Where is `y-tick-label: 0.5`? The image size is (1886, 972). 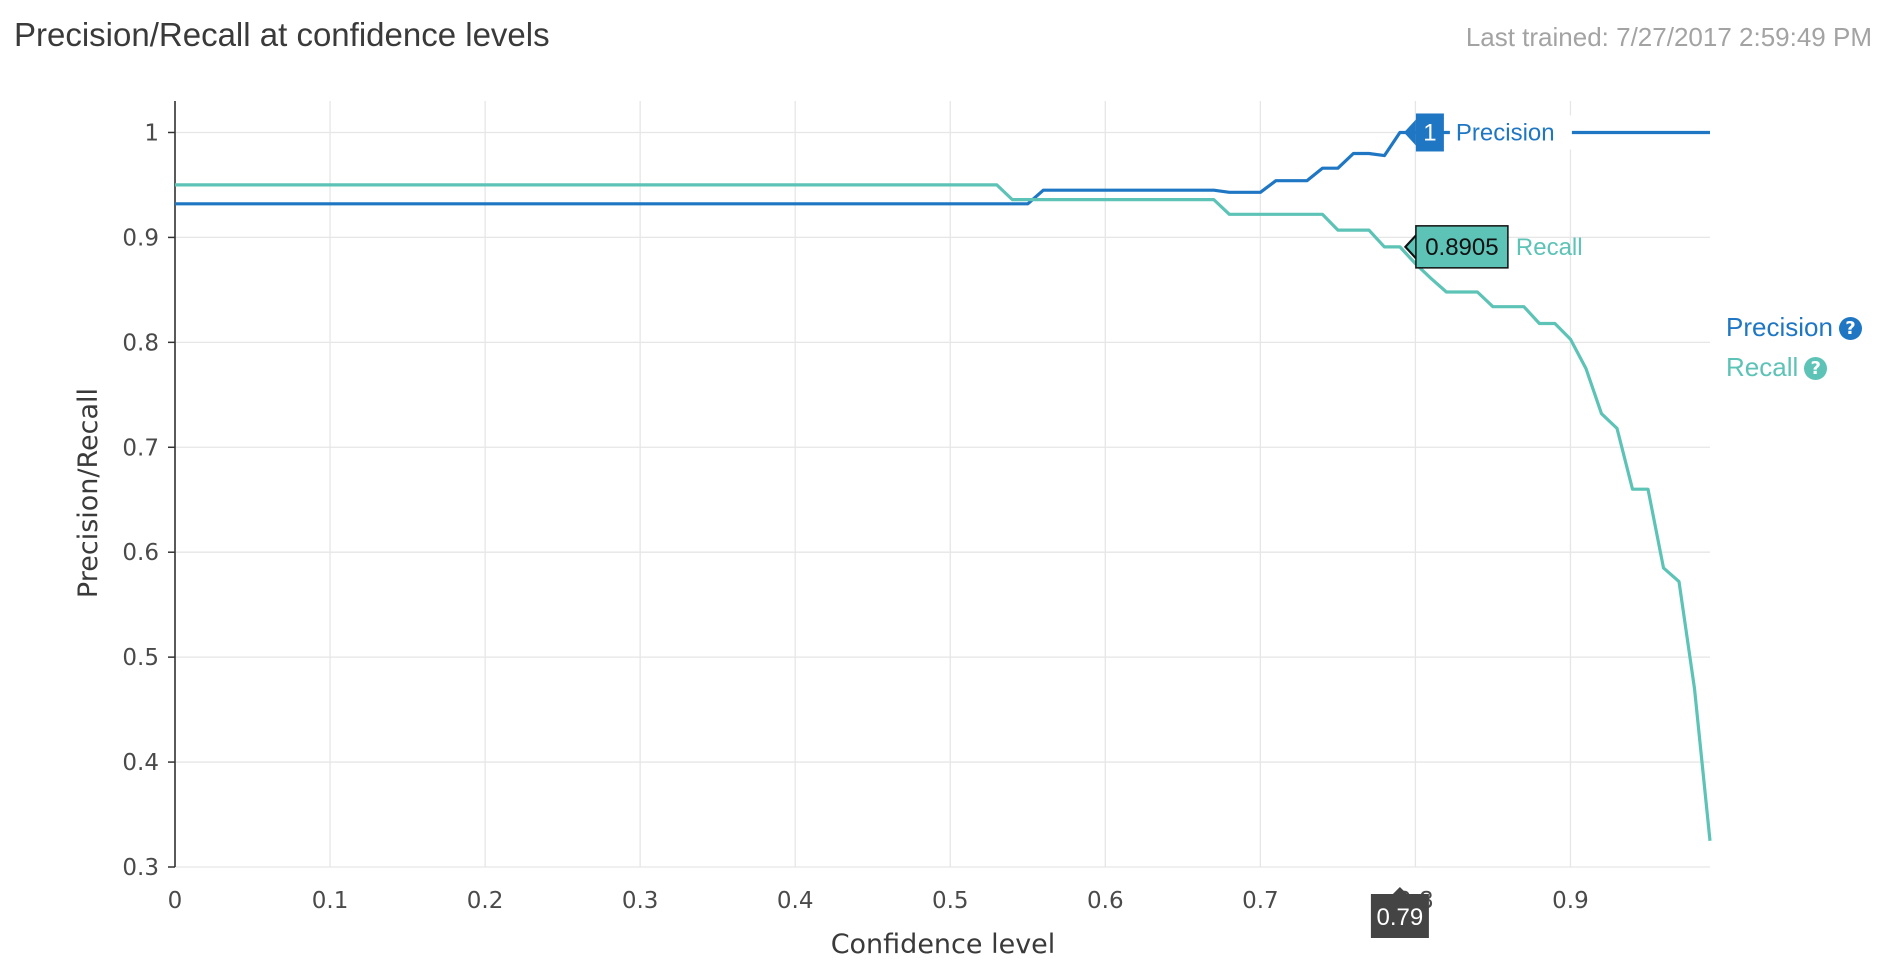 y-tick-label: 0.5 is located at coordinates (140, 658).